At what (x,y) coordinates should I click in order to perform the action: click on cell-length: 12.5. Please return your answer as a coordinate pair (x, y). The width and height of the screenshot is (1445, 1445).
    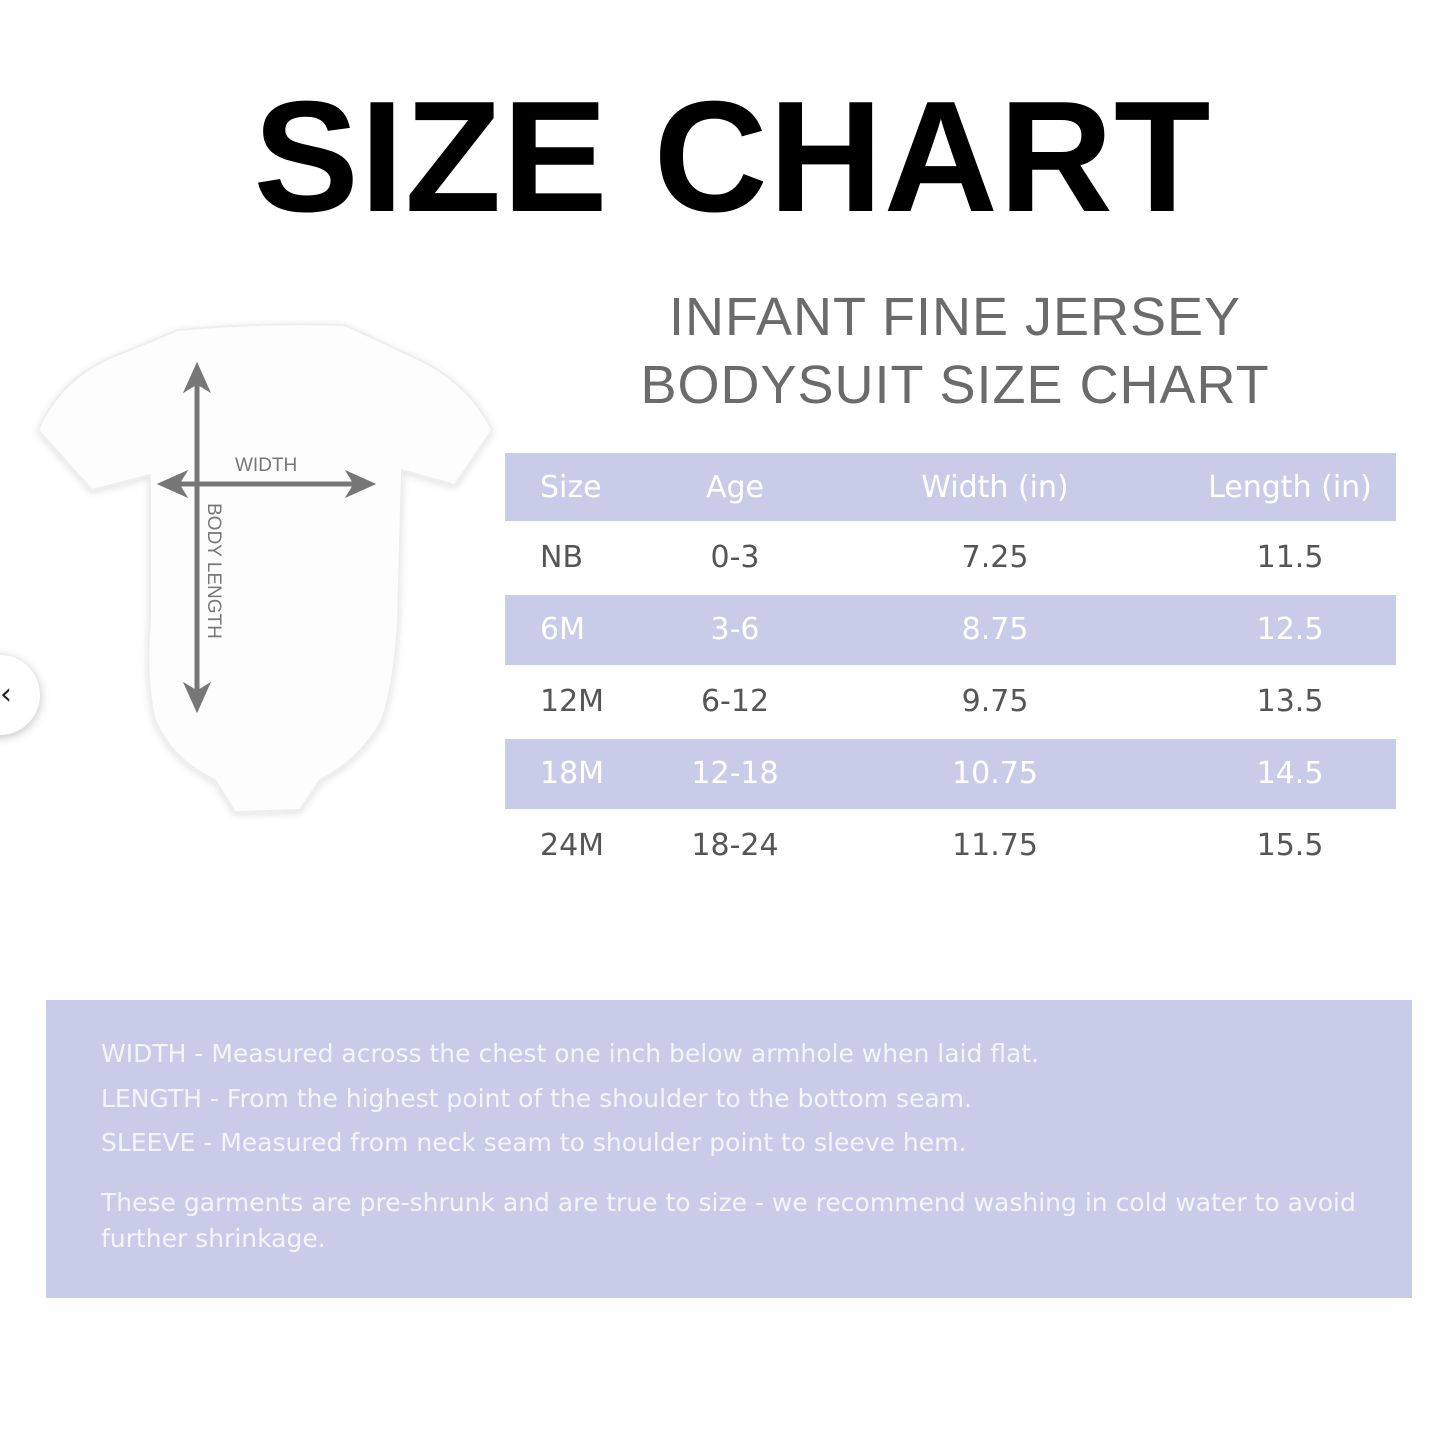
    Looking at the image, I should click on (1290, 629).